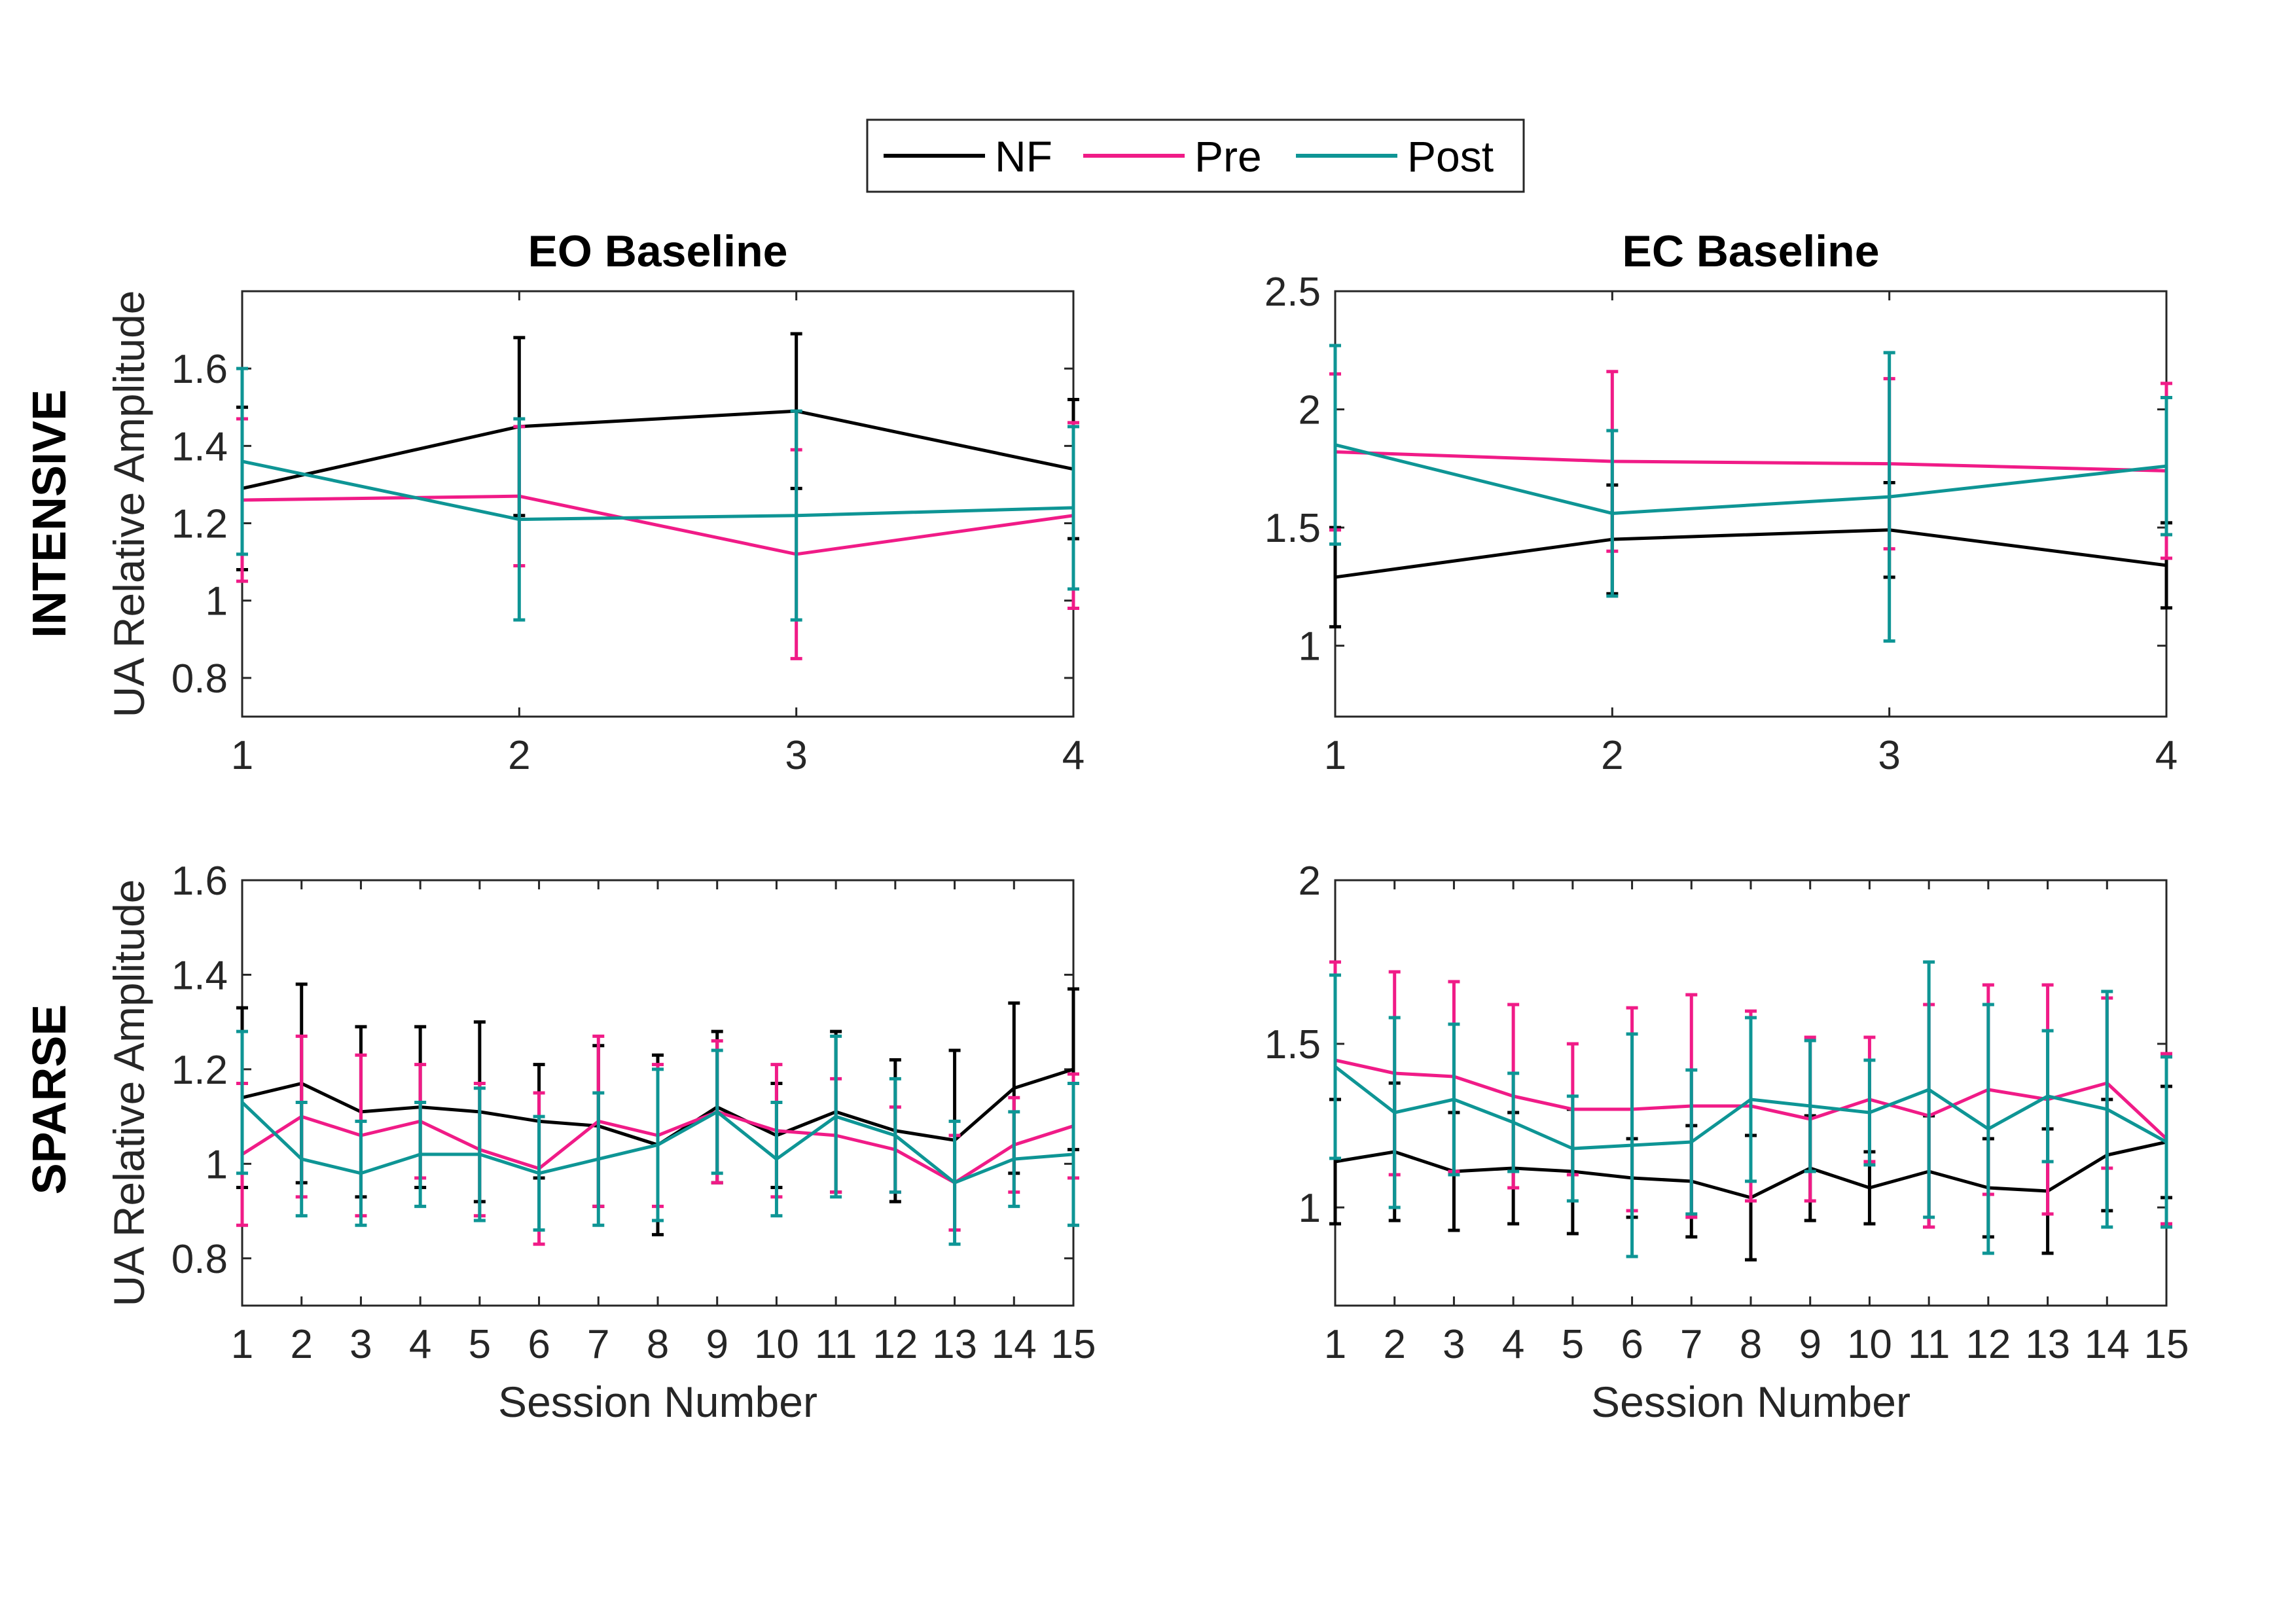 The height and width of the screenshot is (1623, 2296). Describe the element at coordinates (1450, 157) in the screenshot. I see `legend-label-post: Post` at that location.